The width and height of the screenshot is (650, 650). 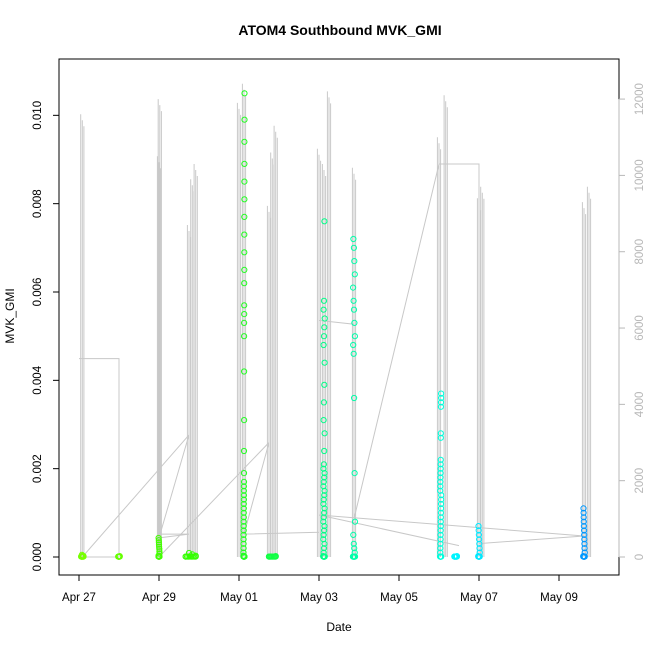 I want to click on x-tick-label: May 01, so click(x=239, y=598).